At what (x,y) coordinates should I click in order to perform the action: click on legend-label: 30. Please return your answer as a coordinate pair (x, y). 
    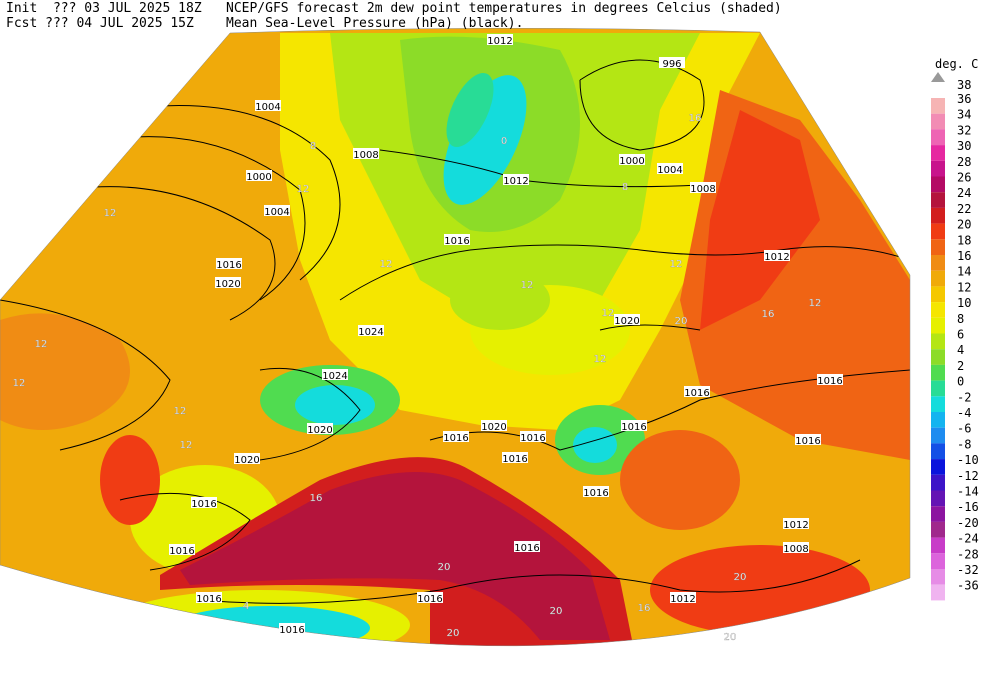
    Looking at the image, I should click on (964, 146).